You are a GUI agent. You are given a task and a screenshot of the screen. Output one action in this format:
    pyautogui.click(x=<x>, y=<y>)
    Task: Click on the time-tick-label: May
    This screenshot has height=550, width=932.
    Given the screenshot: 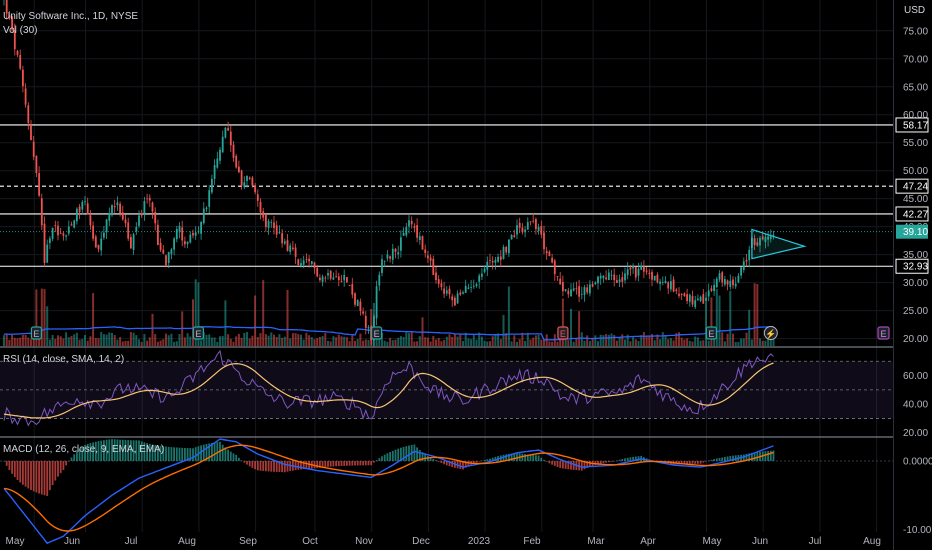 What is the action you would take?
    pyautogui.click(x=15, y=541)
    